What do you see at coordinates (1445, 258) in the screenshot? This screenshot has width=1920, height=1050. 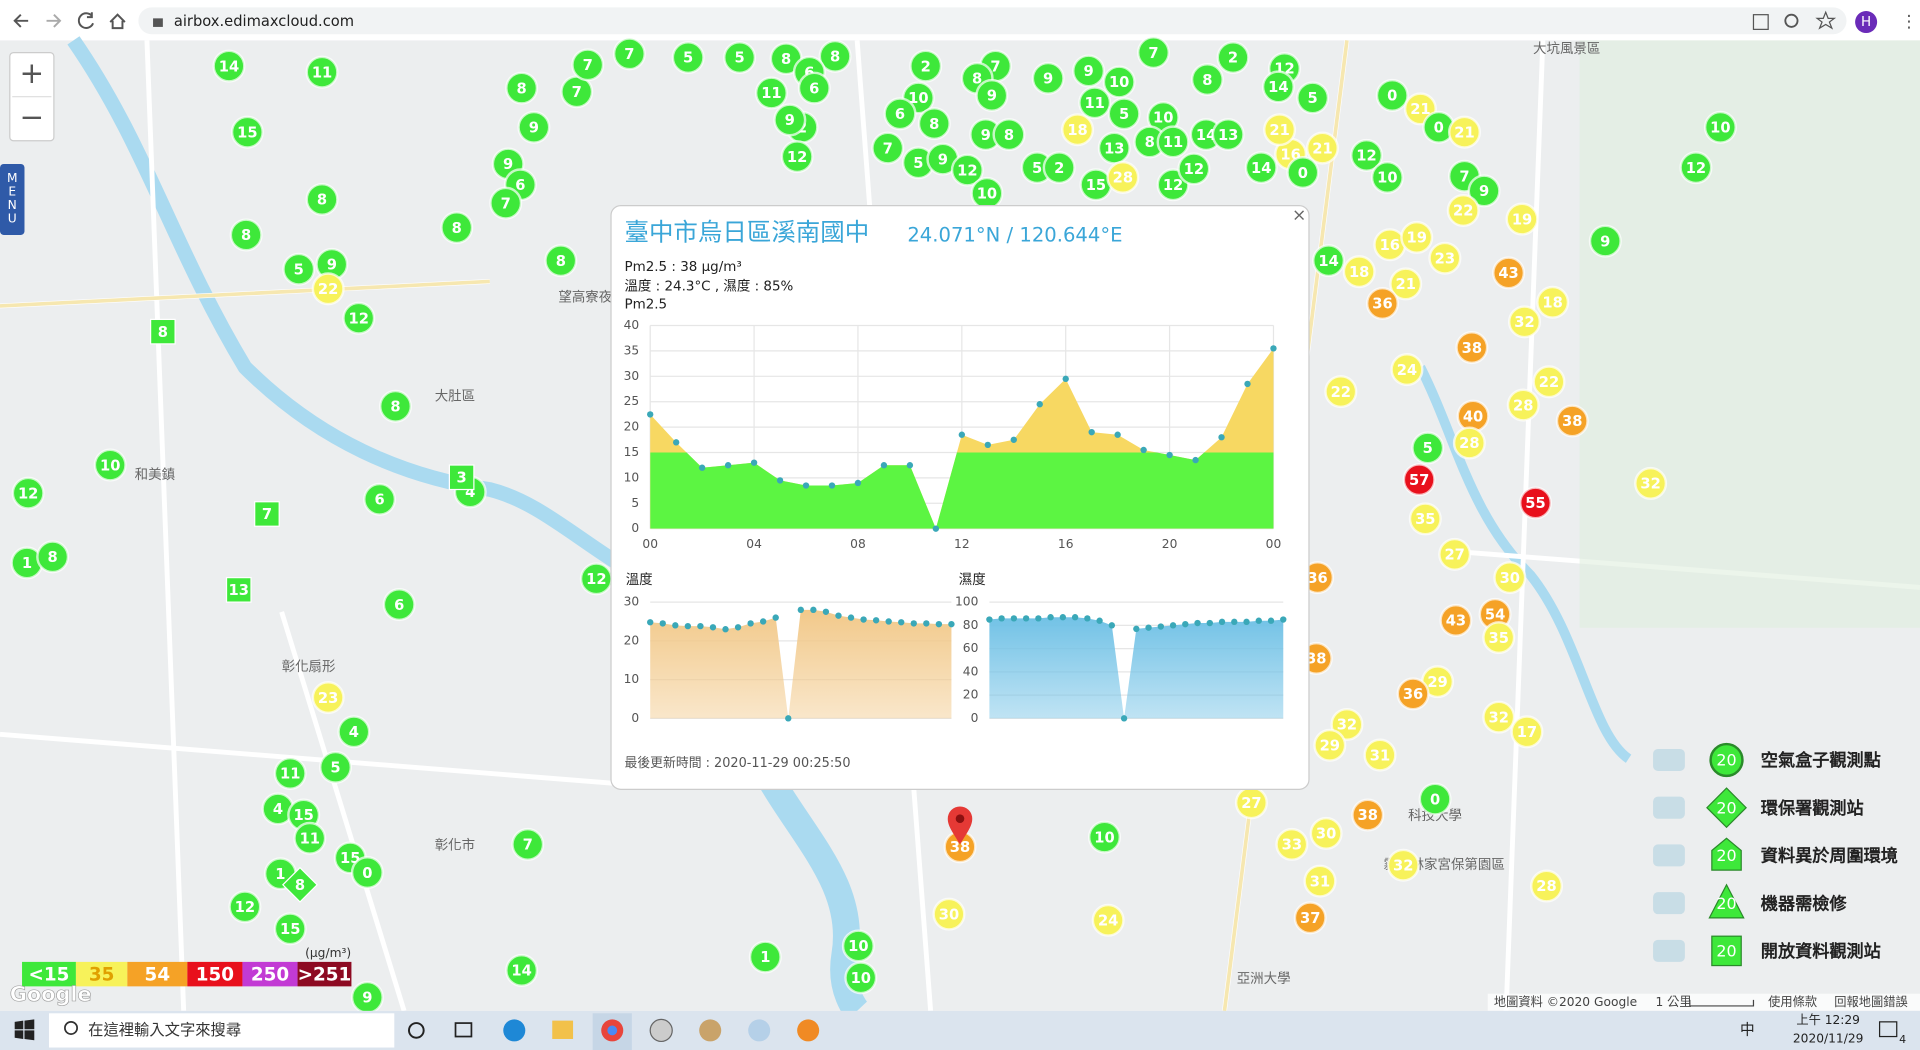 I see `station-marker: 23` at bounding box center [1445, 258].